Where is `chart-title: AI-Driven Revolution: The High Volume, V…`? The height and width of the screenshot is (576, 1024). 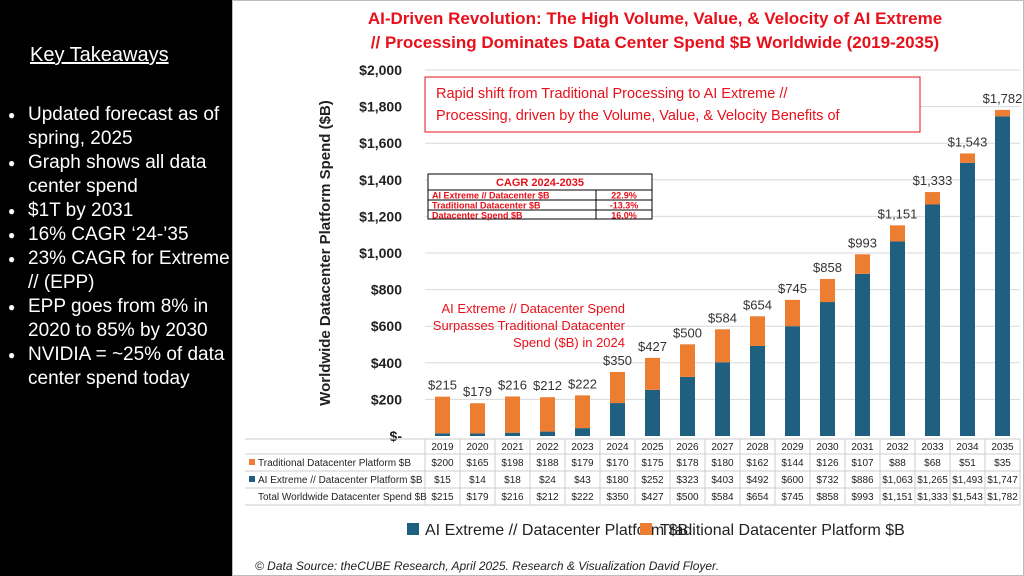 chart-title: AI-Driven Revolution: The High Volume, V… is located at coordinates (655, 18).